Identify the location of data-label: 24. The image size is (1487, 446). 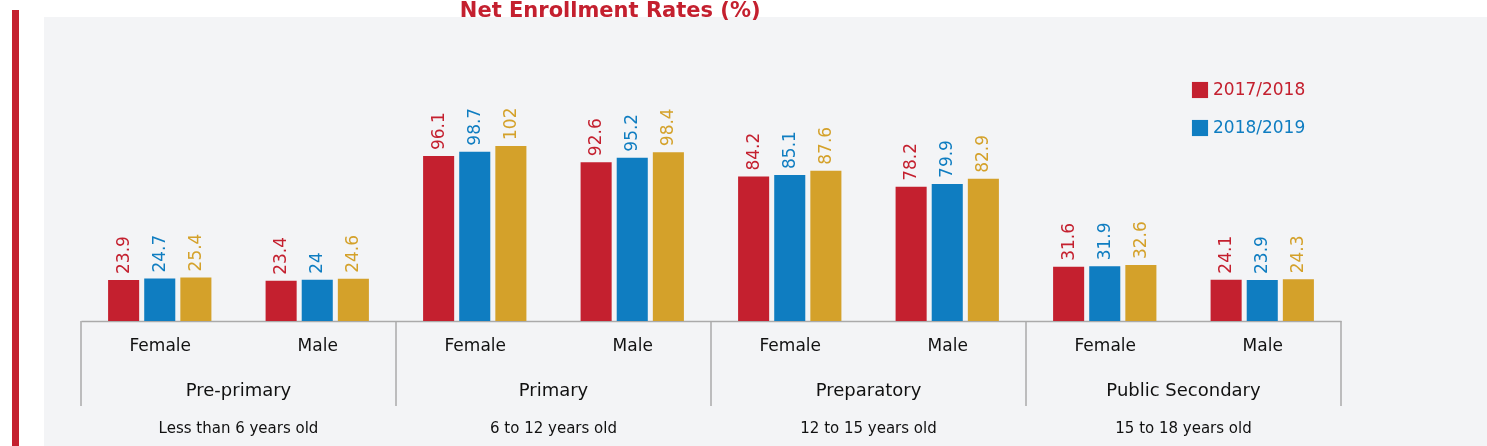
(316, 263).